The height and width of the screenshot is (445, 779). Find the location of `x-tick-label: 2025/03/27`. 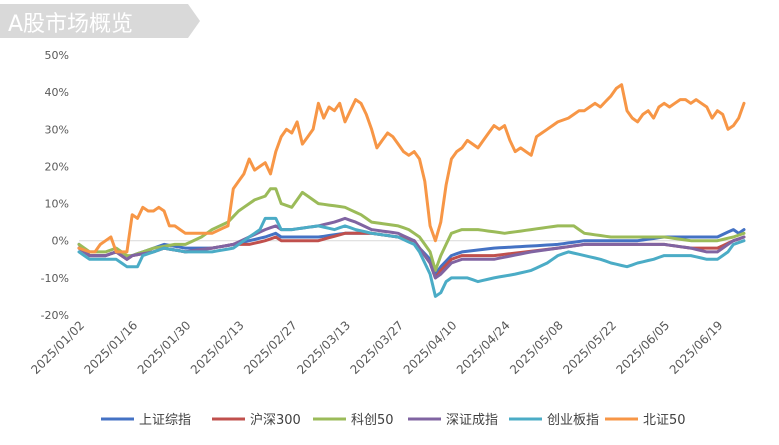

x-tick-label: 2025/03/27 is located at coordinates (377, 347).